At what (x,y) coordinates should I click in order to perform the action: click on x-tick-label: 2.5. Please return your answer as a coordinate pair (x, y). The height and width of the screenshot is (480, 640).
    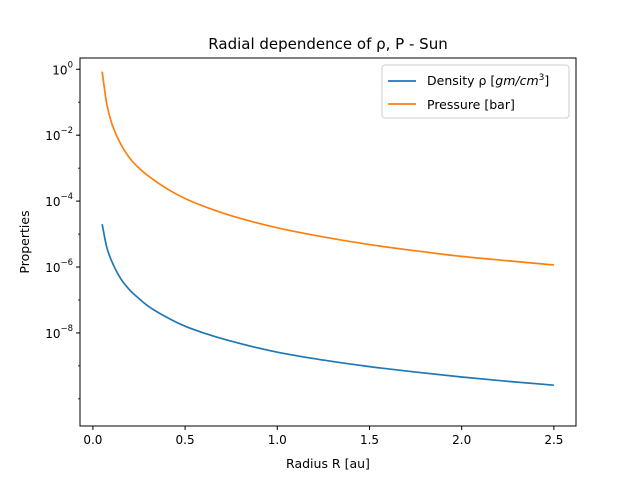
    Looking at the image, I should click on (553, 440).